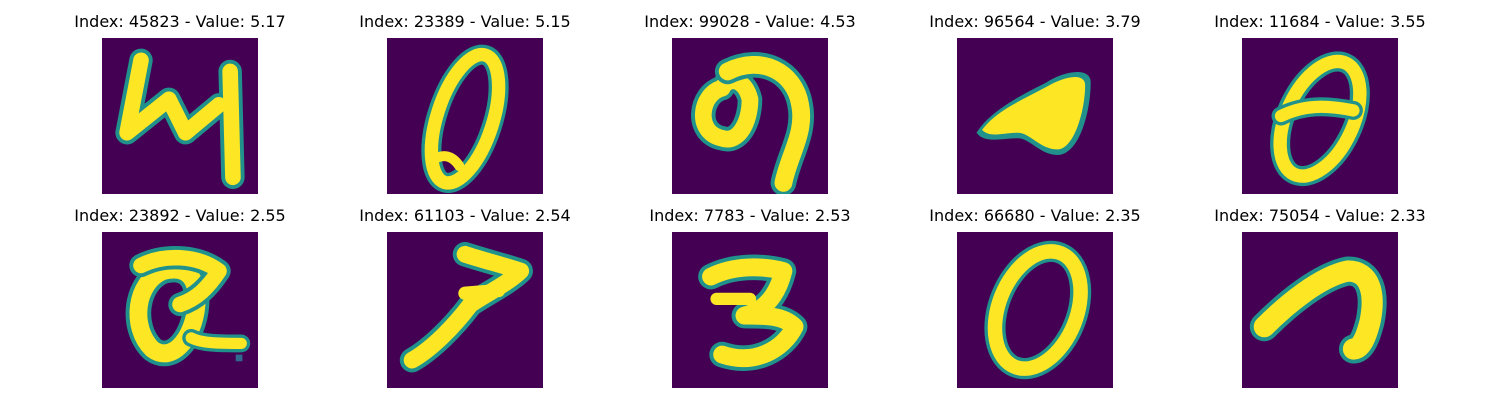 This screenshot has width=1500, height=400. What do you see at coordinates (180, 21) in the screenshot?
I see `panel-title: Index: 45823 - Value: 5.17` at bounding box center [180, 21].